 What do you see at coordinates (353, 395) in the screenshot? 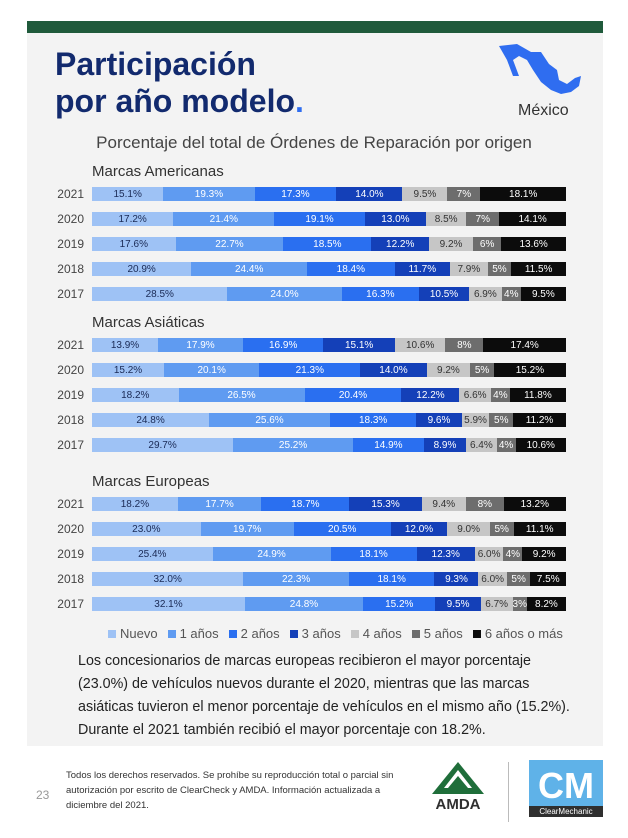
I see `bar-segment: 20.4%` at bounding box center [353, 395].